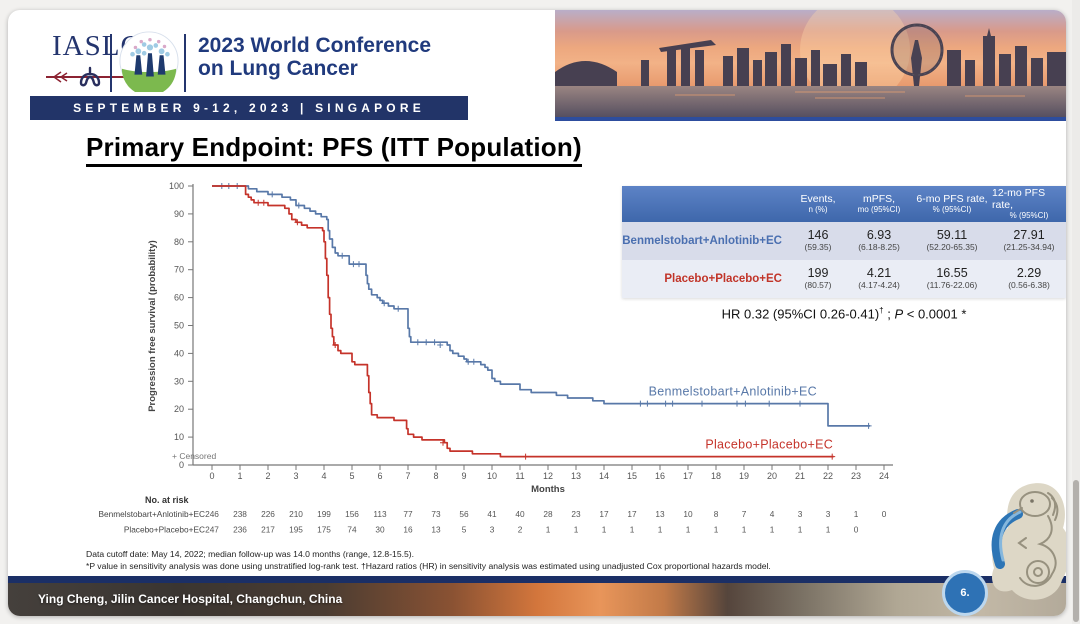 The image size is (1080, 624). What do you see at coordinates (211, 476) in the screenshot?
I see `x-tick-label: 0` at bounding box center [211, 476].